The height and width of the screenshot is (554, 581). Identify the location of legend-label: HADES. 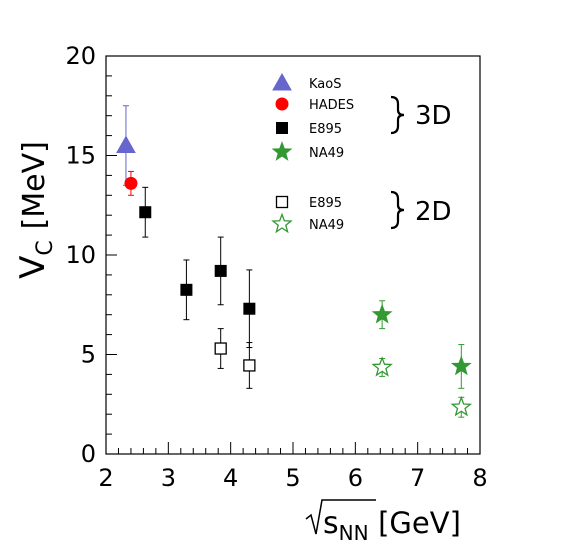
(331, 105).